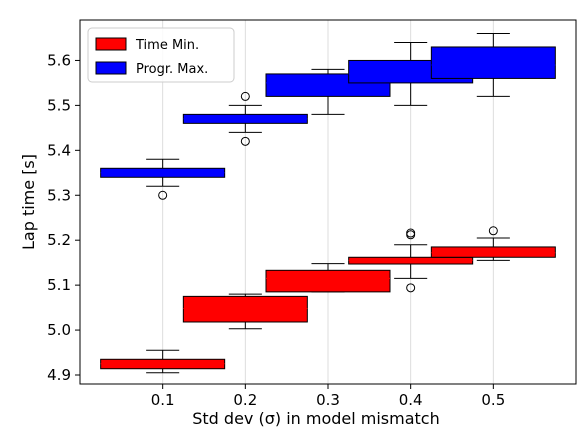 This screenshot has width=588, height=434. What do you see at coordinates (245, 400) in the screenshot?
I see `x-tick-label: 0.2` at bounding box center [245, 400].